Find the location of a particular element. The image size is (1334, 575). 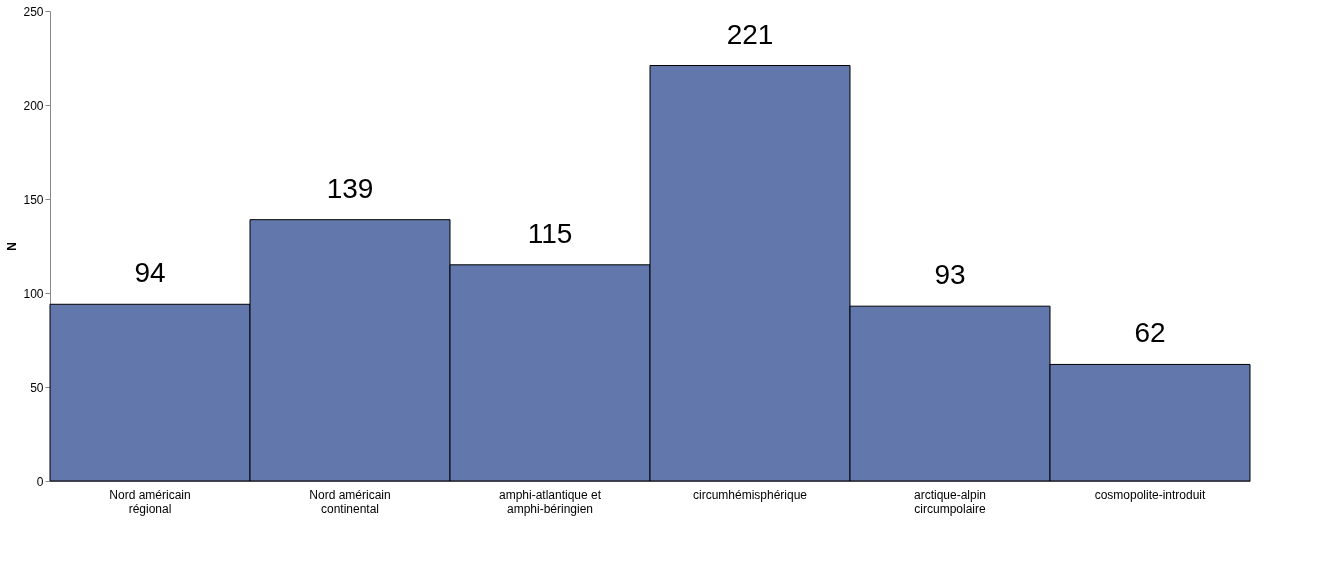

y-axis-title: N is located at coordinates (12, 246).